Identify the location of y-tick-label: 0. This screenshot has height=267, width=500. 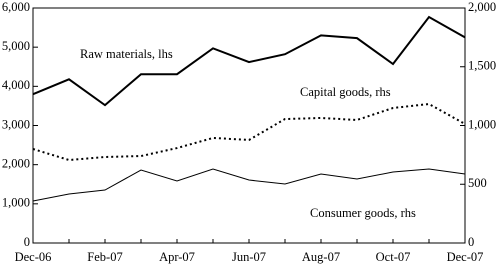
(27, 242).